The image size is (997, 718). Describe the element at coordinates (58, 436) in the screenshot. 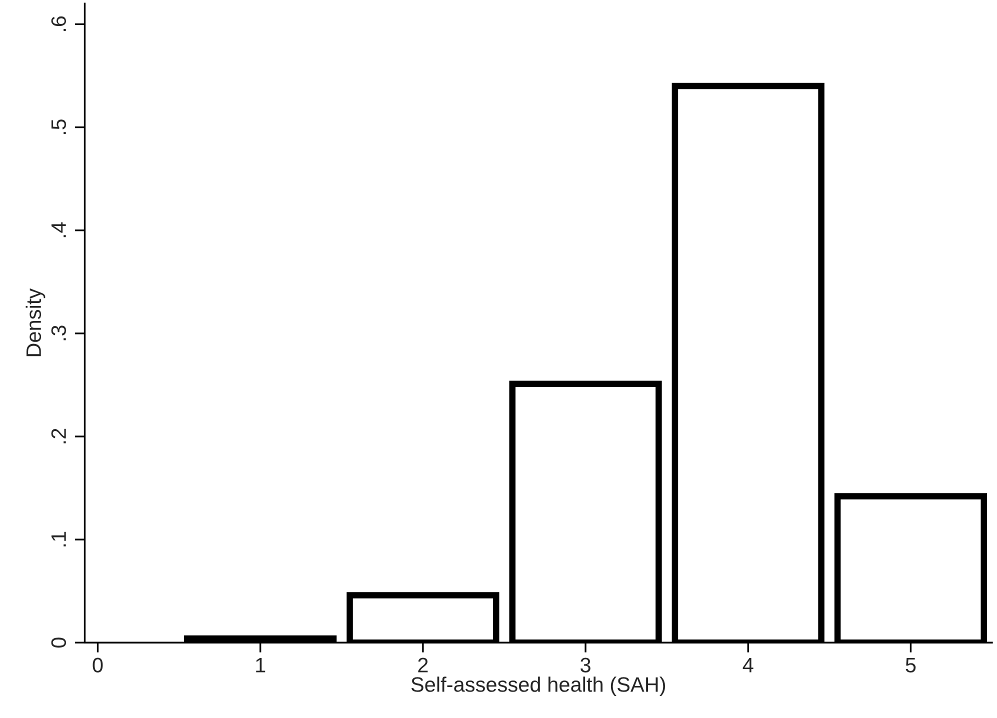

I see `y-tick-label: .2` at that location.